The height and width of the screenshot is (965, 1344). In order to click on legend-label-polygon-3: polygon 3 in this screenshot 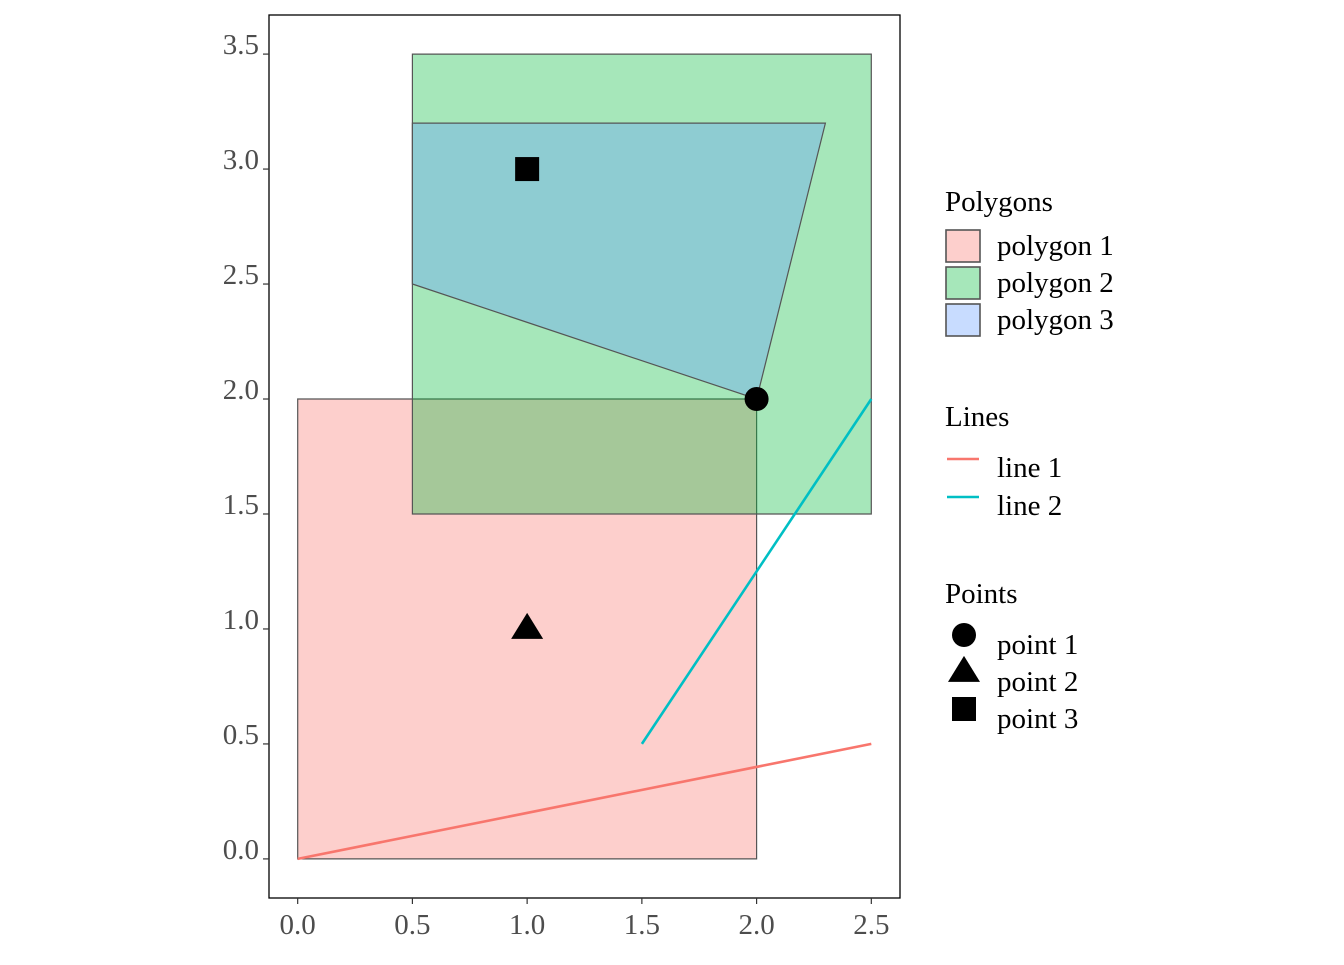, I will do `click(1055, 320)`.